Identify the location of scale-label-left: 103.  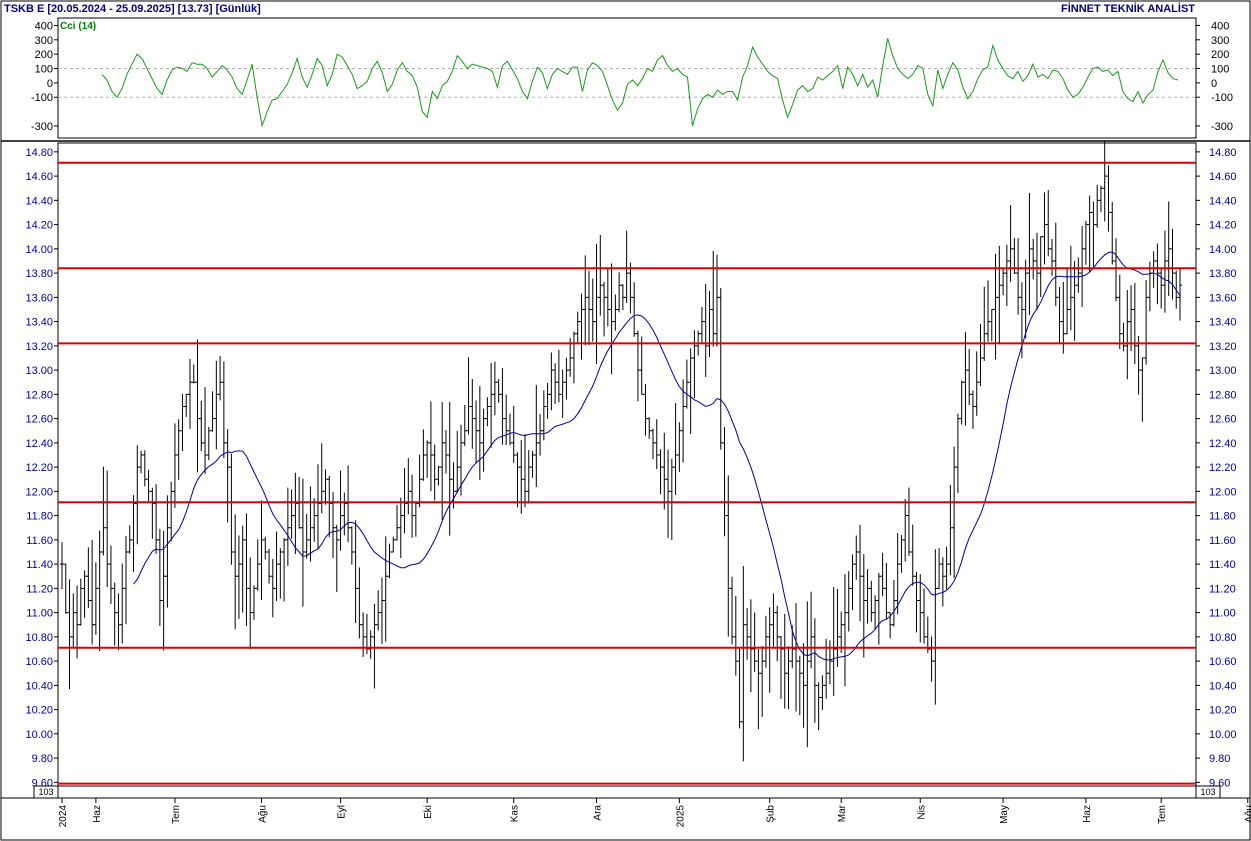
(45, 792).